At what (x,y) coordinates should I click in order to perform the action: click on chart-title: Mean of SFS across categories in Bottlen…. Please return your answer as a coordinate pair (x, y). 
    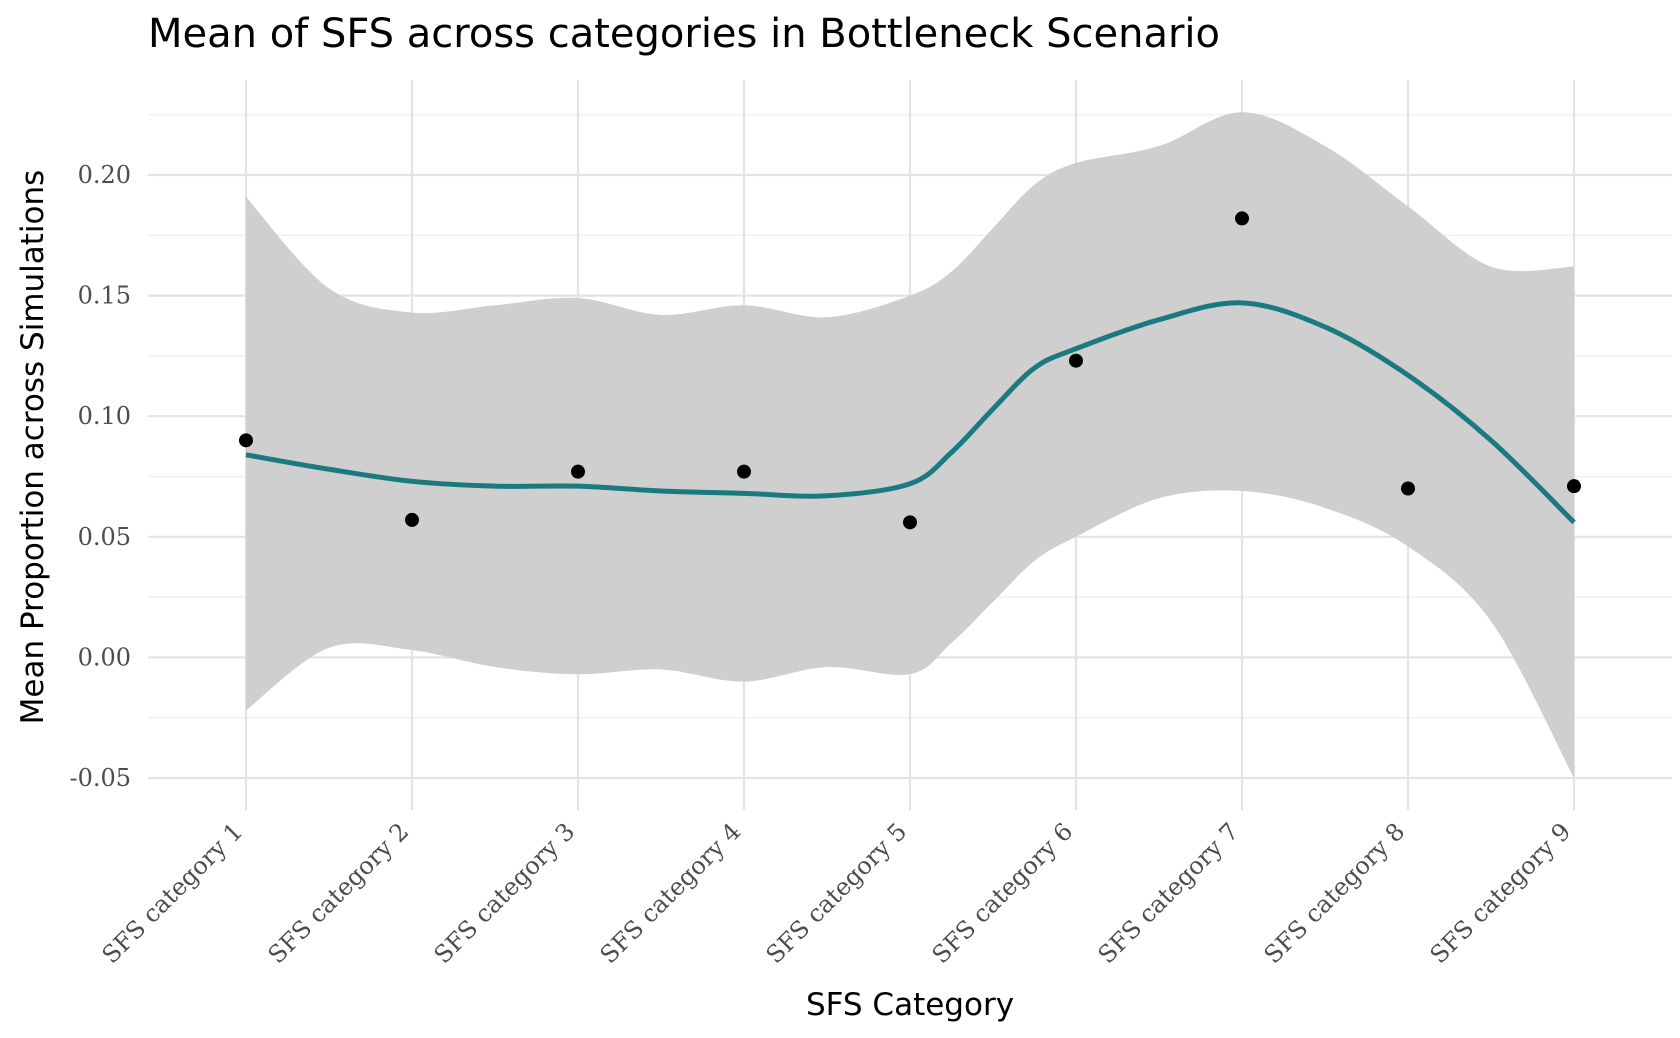
    Looking at the image, I should click on (684, 34).